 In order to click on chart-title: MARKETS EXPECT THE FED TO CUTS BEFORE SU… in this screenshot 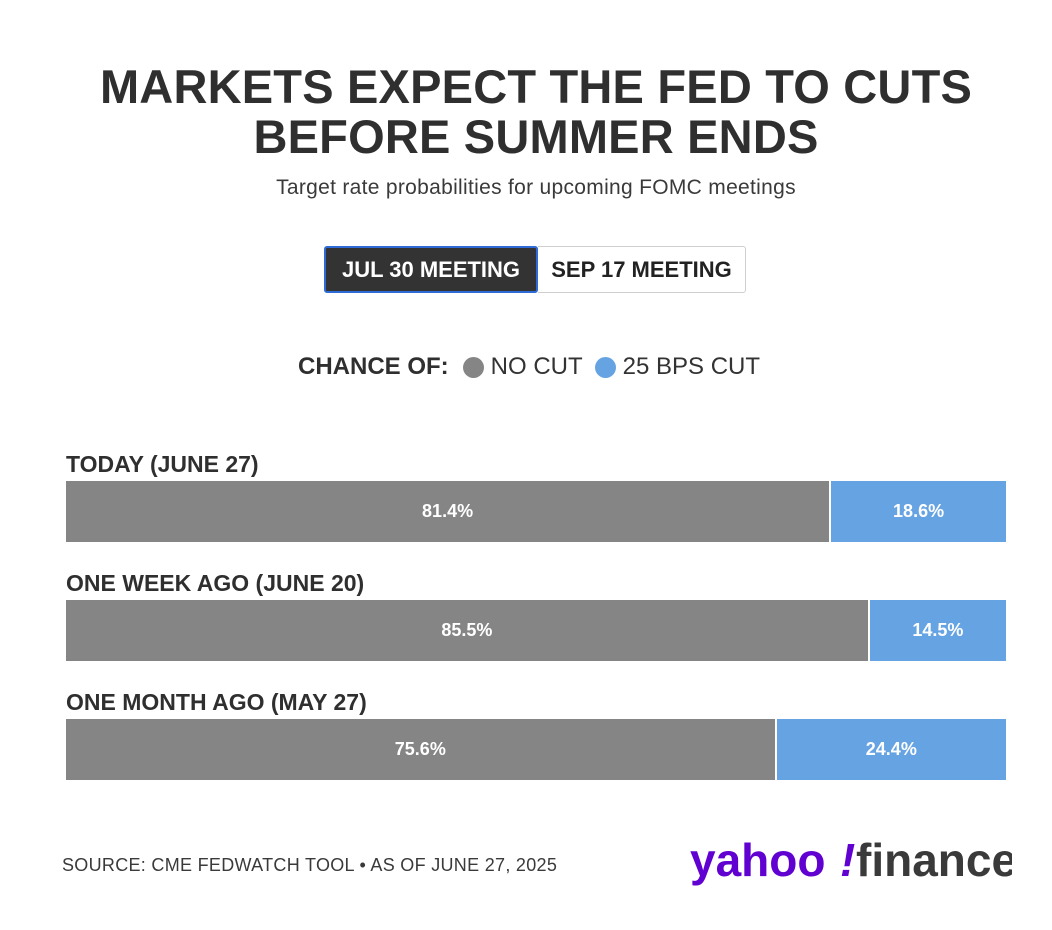, I will do `click(526, 112)`.